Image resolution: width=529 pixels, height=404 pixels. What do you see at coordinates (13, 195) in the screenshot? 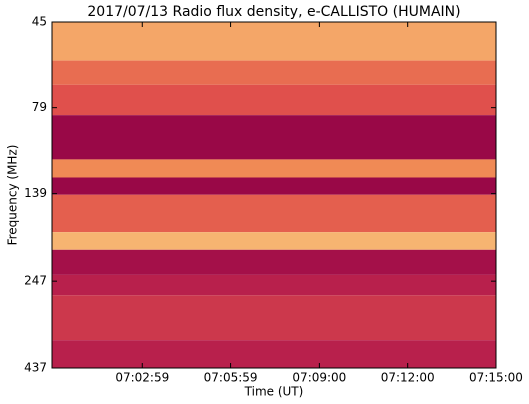
I see `y-axis-label: Frequency (MHz)` at bounding box center [13, 195].